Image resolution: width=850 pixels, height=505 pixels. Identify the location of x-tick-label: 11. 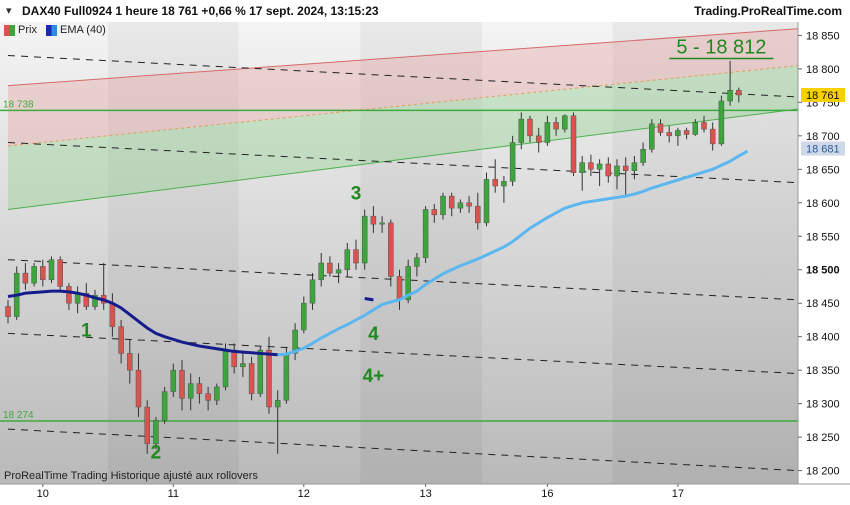
(173, 494).